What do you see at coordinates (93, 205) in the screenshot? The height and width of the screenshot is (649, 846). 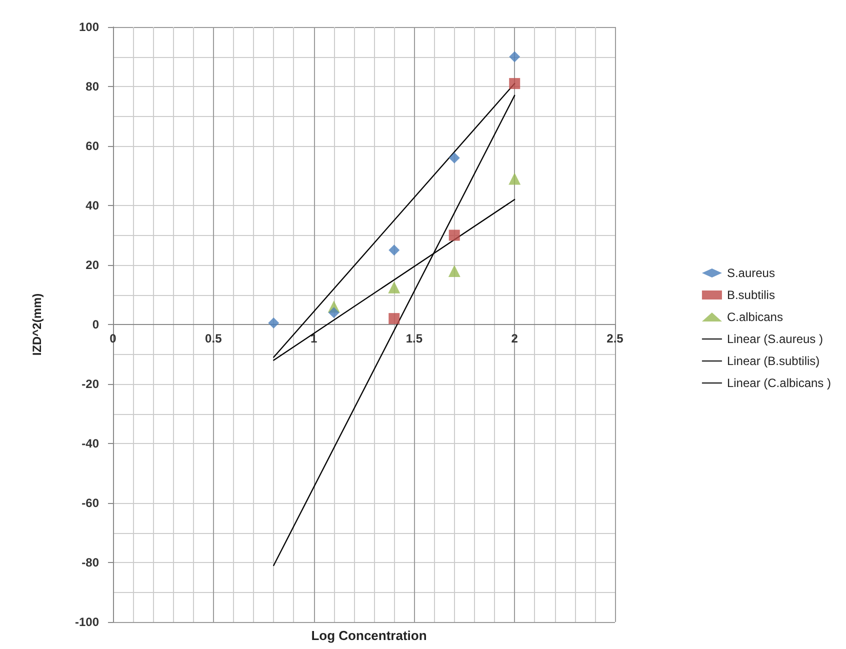 I see `y-tick-label: 40` at bounding box center [93, 205].